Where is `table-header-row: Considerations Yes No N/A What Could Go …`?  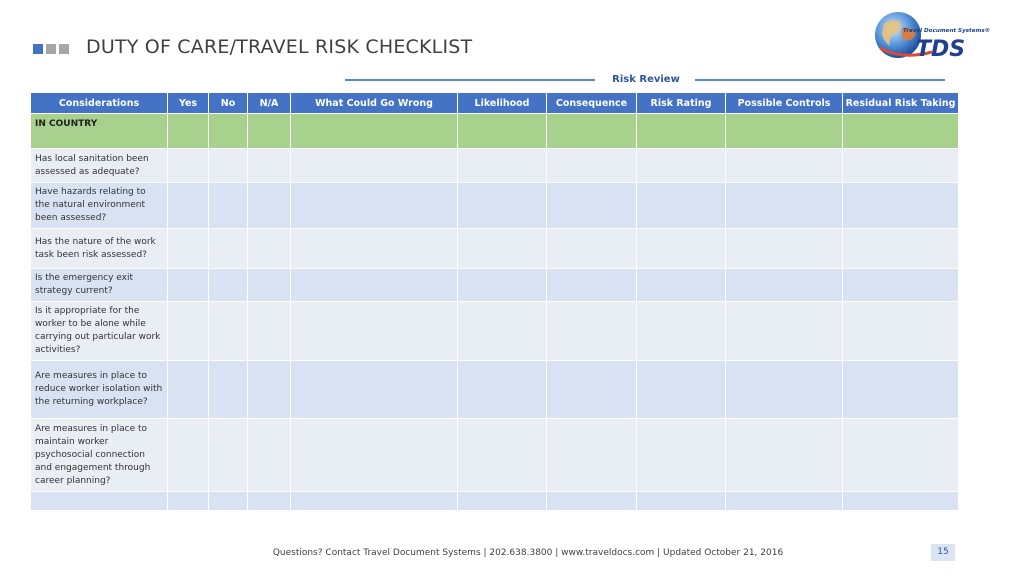 table-header-row: Considerations Yes No N/A What Could Go … is located at coordinates (494, 103).